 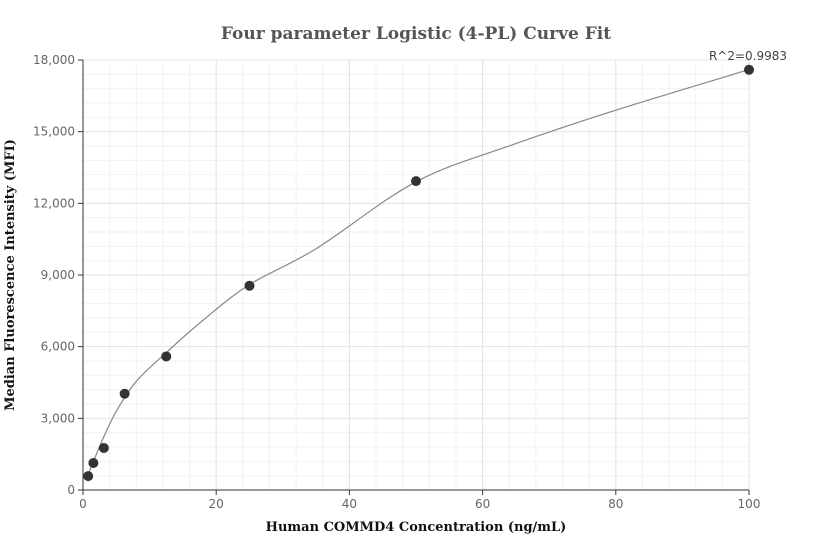 I want to click on y-tick-label: 9,000, so click(x=58, y=275).